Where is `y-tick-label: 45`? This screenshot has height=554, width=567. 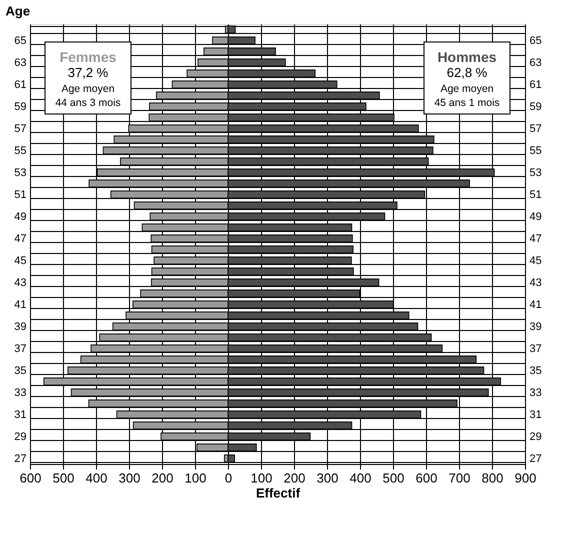 y-tick-label: 45 is located at coordinates (20, 261).